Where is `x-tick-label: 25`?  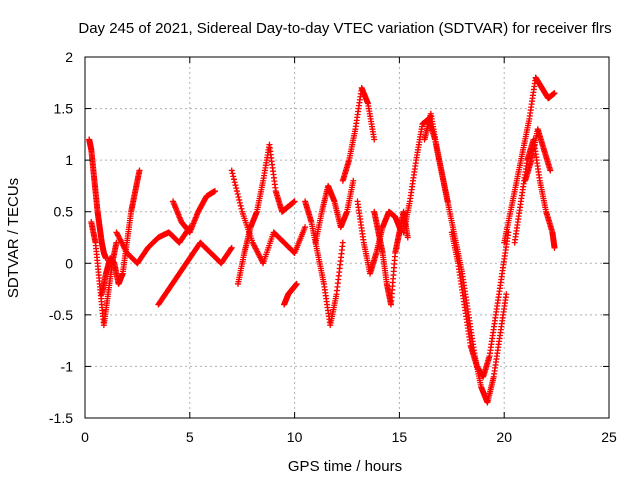 x-tick-label: 25 is located at coordinates (609, 437).